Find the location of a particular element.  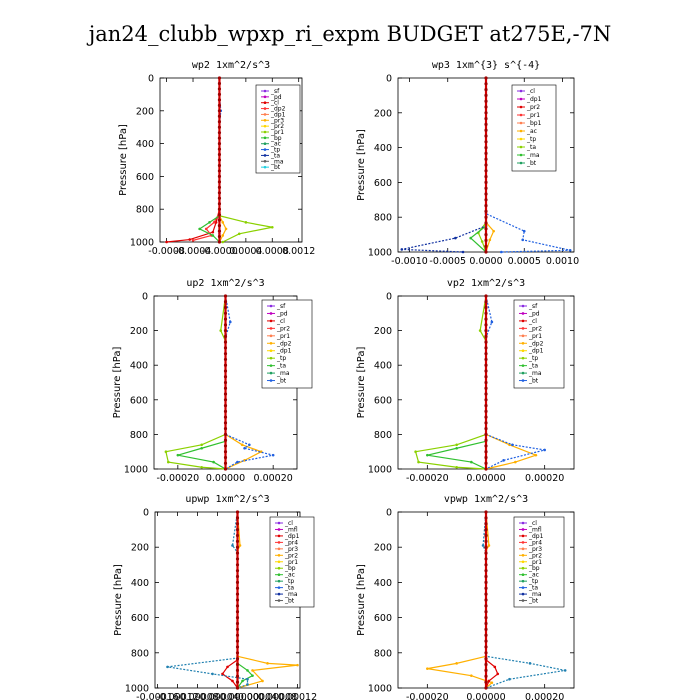

panel-title: wp2 1xm^2/s^3 is located at coordinates (231, 65).